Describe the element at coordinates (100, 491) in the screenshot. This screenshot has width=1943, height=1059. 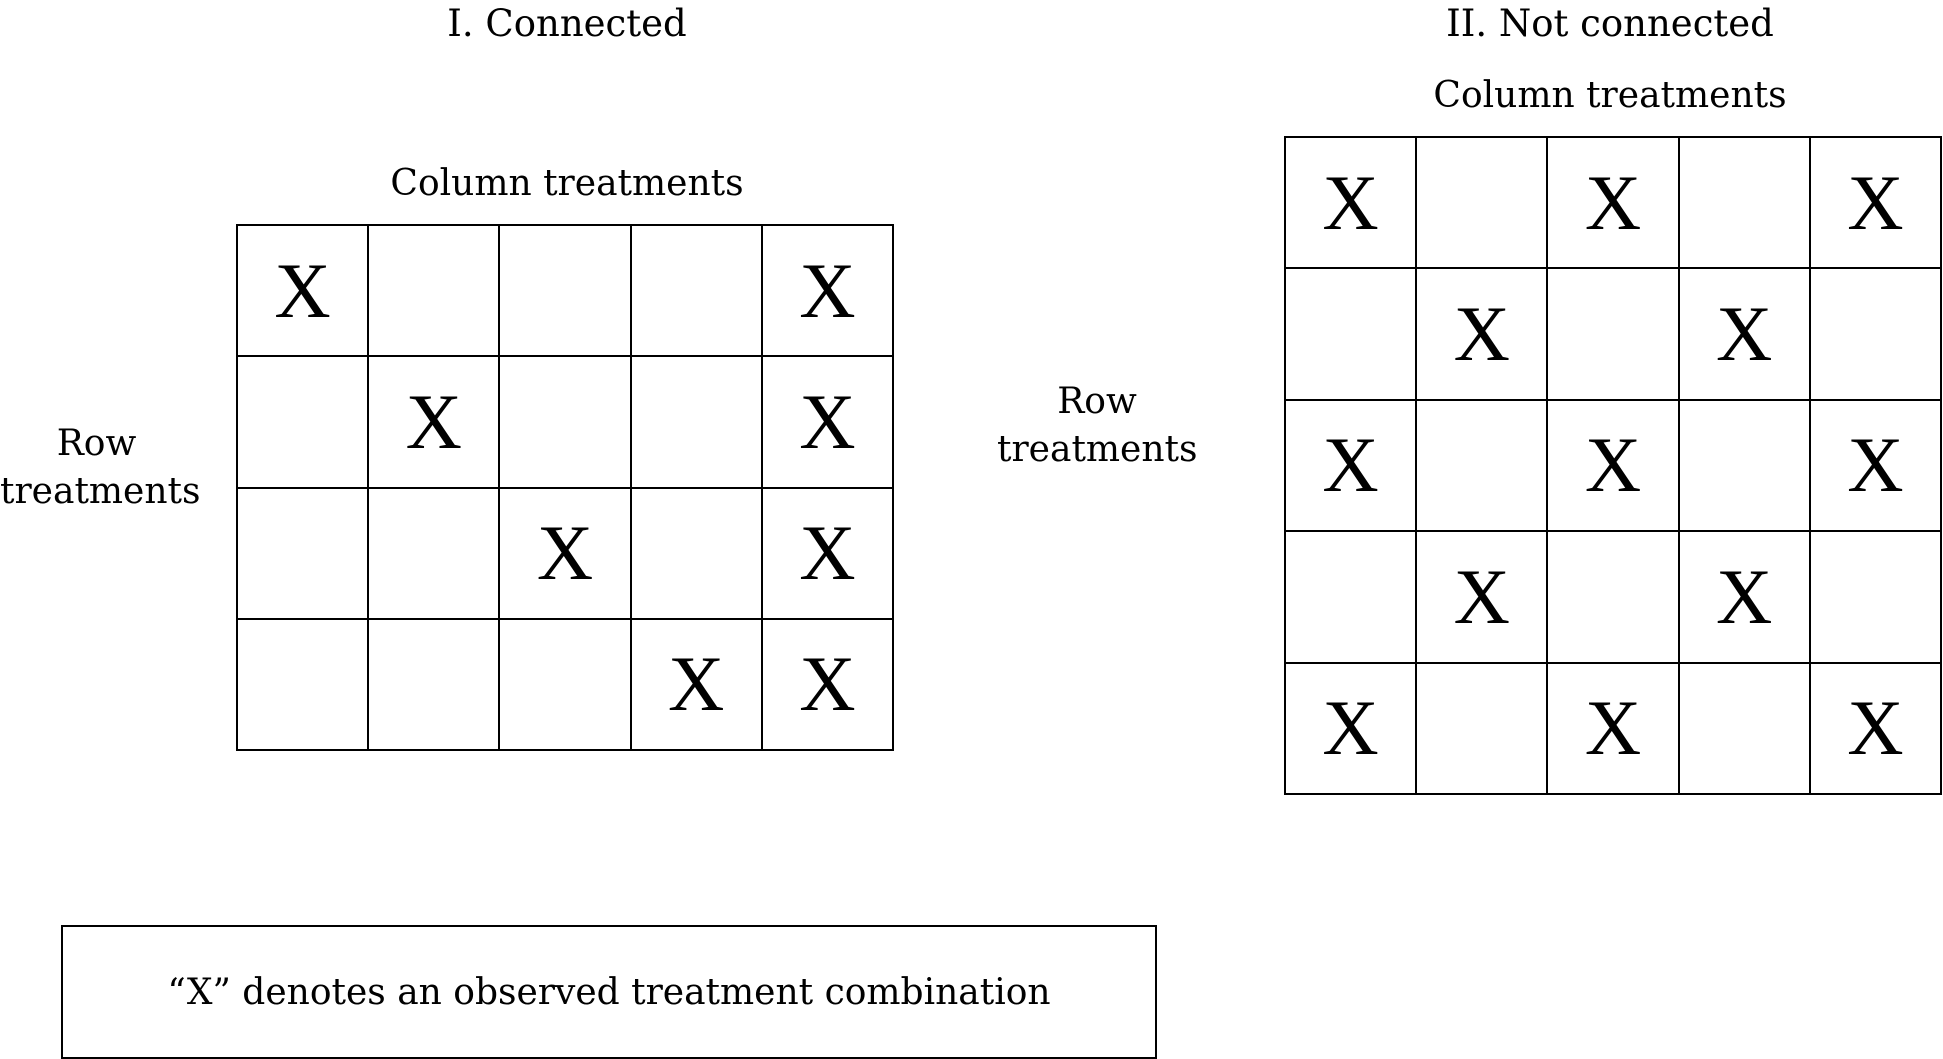
I see `panel-connected-row-label-line2: treatments` at that location.